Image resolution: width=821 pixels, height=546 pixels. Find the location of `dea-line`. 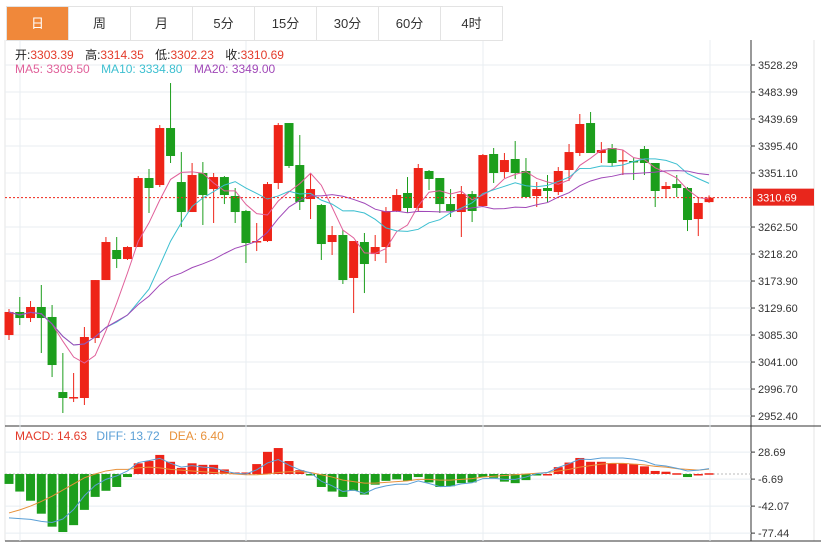

dea-line is located at coordinates (359, 488).